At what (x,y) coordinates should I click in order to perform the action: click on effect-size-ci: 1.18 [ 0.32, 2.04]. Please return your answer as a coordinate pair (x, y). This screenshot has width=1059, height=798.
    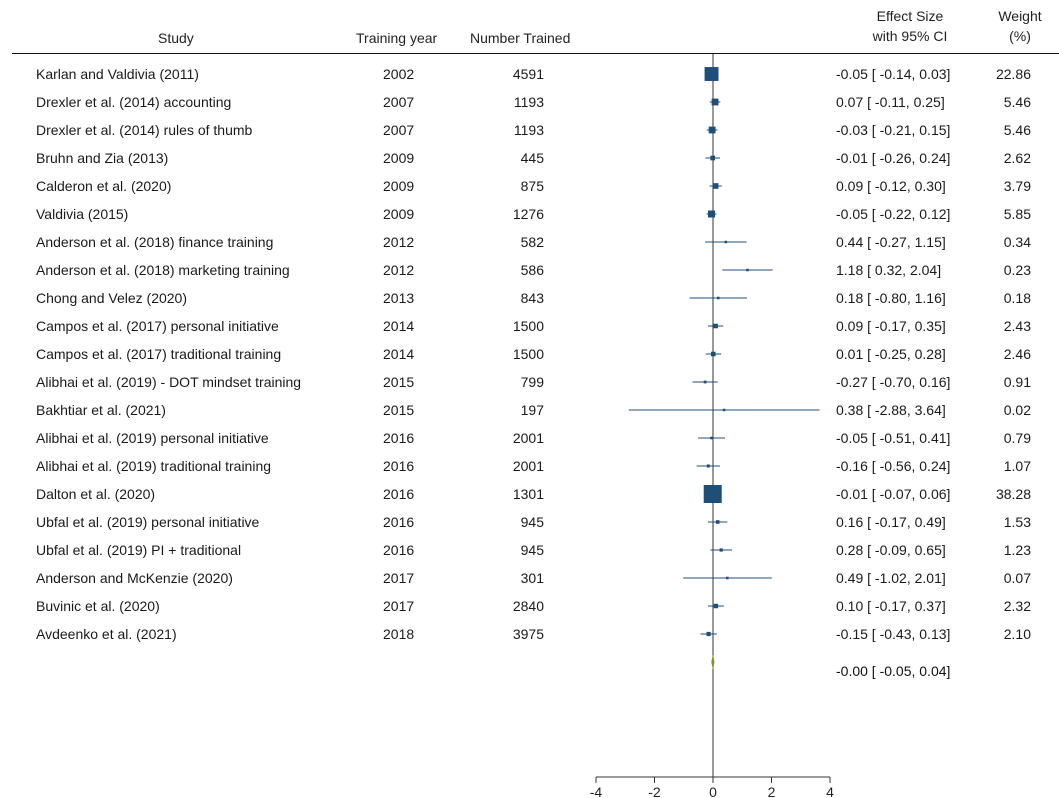
    Looking at the image, I should click on (889, 270).